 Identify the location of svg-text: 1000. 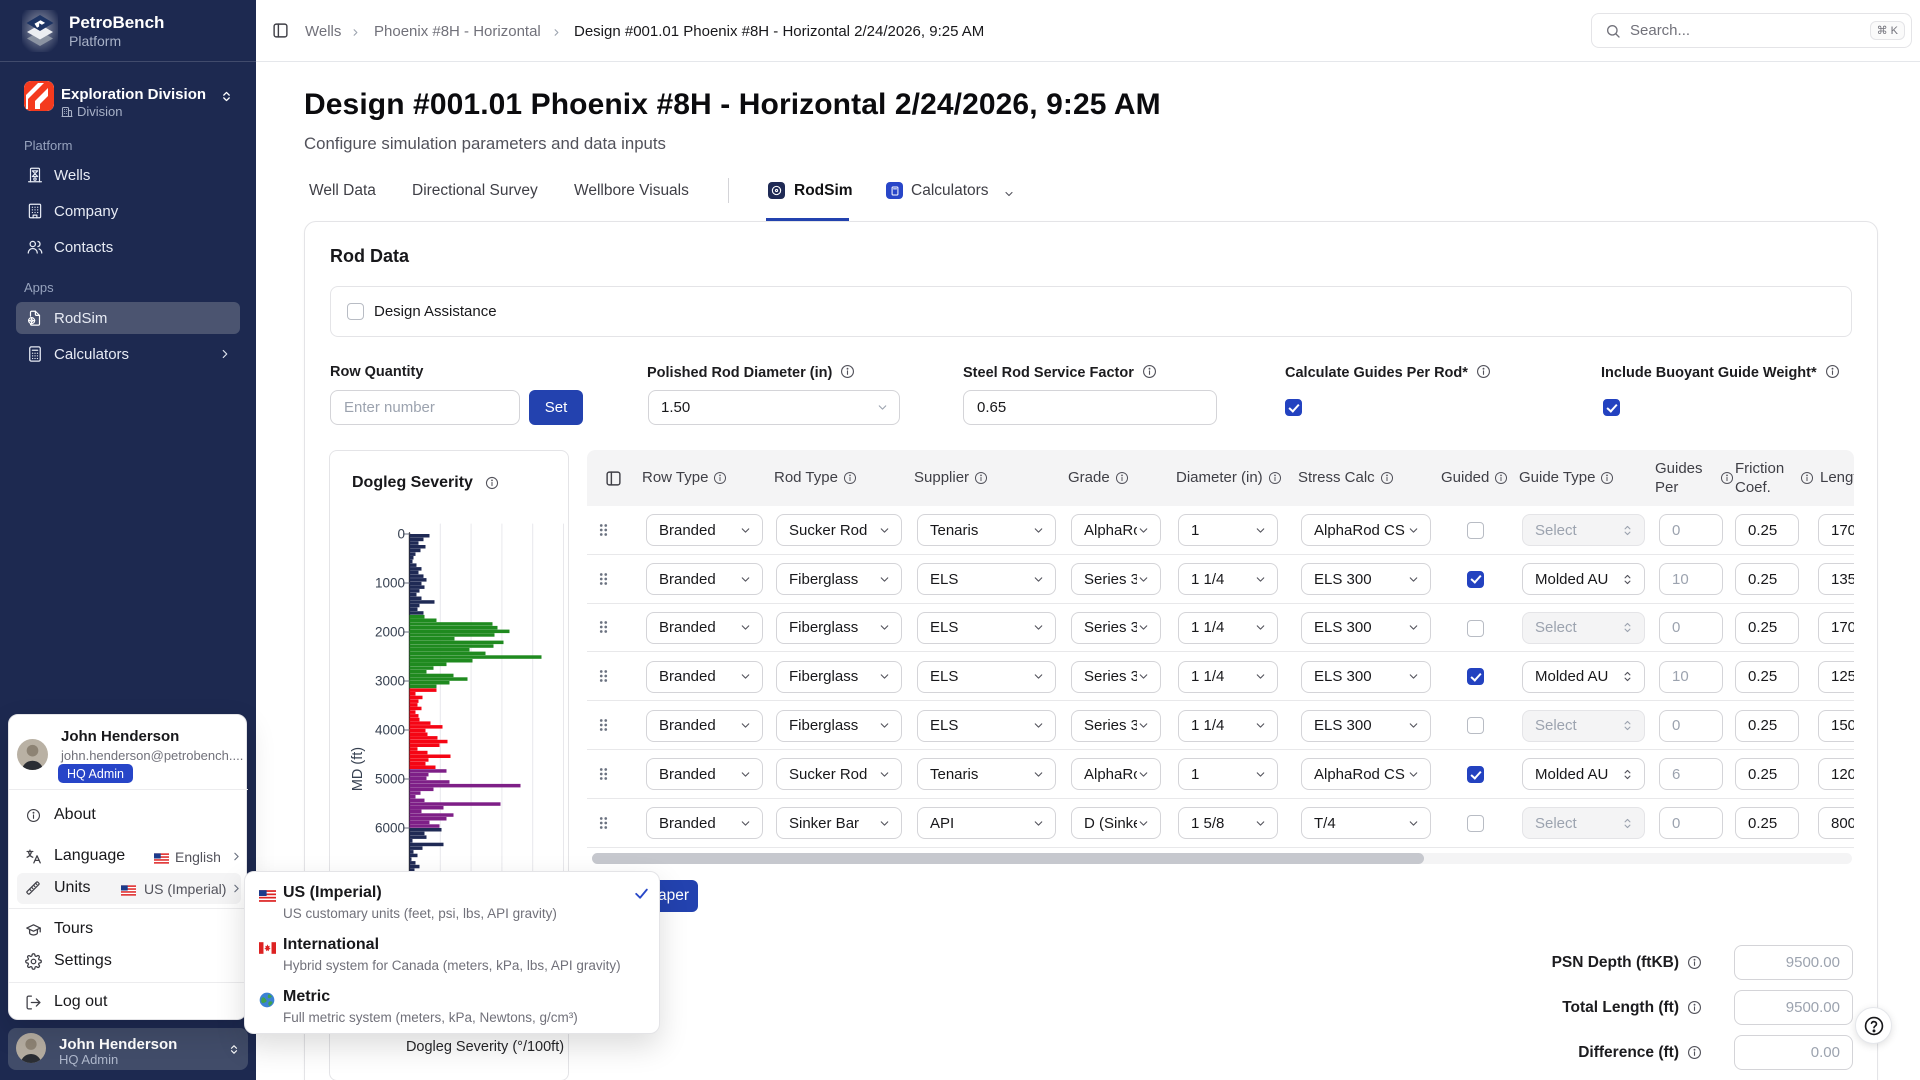
(390, 583).